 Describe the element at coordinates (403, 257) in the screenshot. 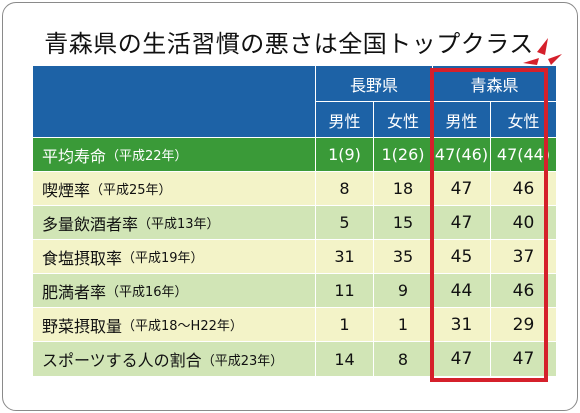

I see `table-cell: 35` at that location.